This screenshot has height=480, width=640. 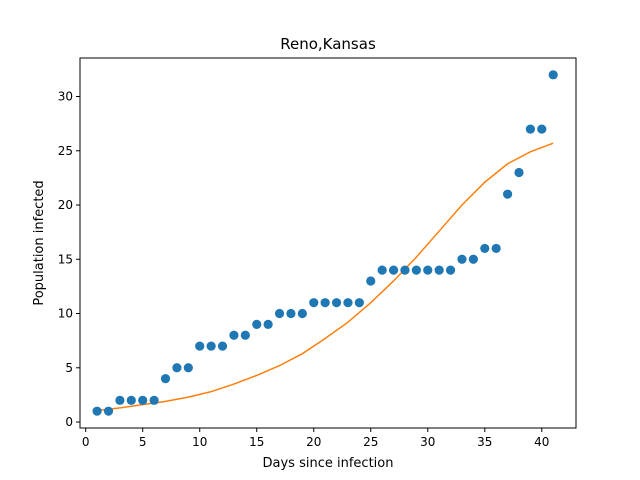 I want to click on x-axis: 0 5 10 15 20 25 30 35 40, so click(x=315, y=438).